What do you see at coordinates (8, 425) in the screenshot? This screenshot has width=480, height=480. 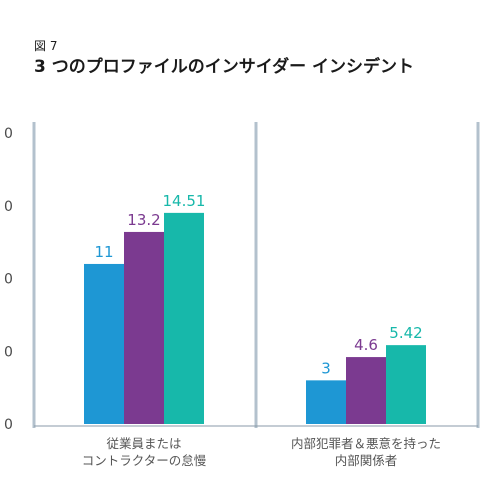 I see `y-tick-label-0: 0` at bounding box center [8, 425].